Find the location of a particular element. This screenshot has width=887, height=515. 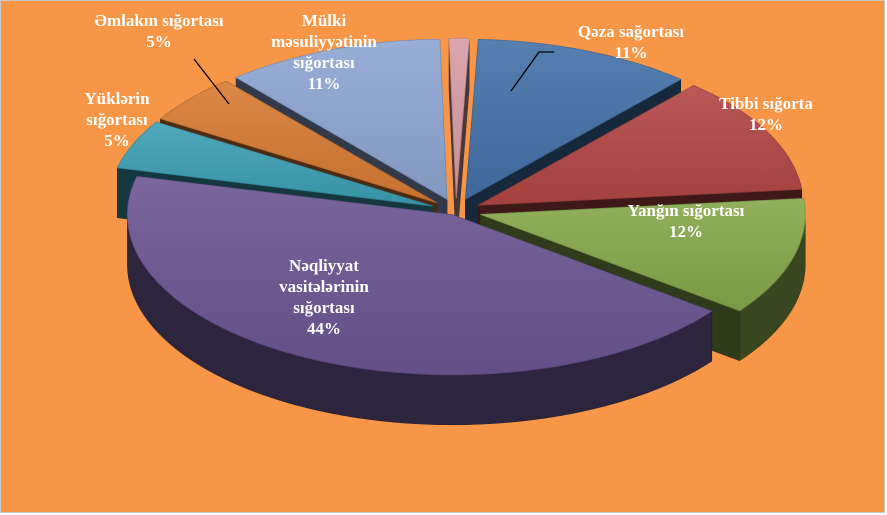

slice-label-6: Mülki məsuliyyətinin sığortası 11% is located at coordinates (324, 52).